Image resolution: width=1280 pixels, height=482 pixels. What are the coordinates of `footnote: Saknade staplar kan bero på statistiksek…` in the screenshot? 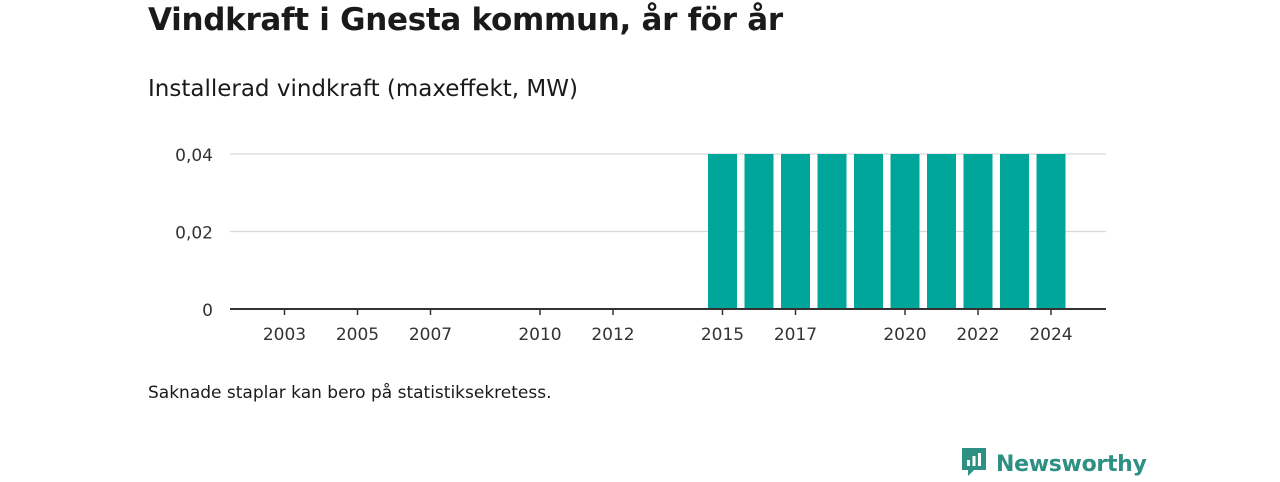 It's located at (350, 393).